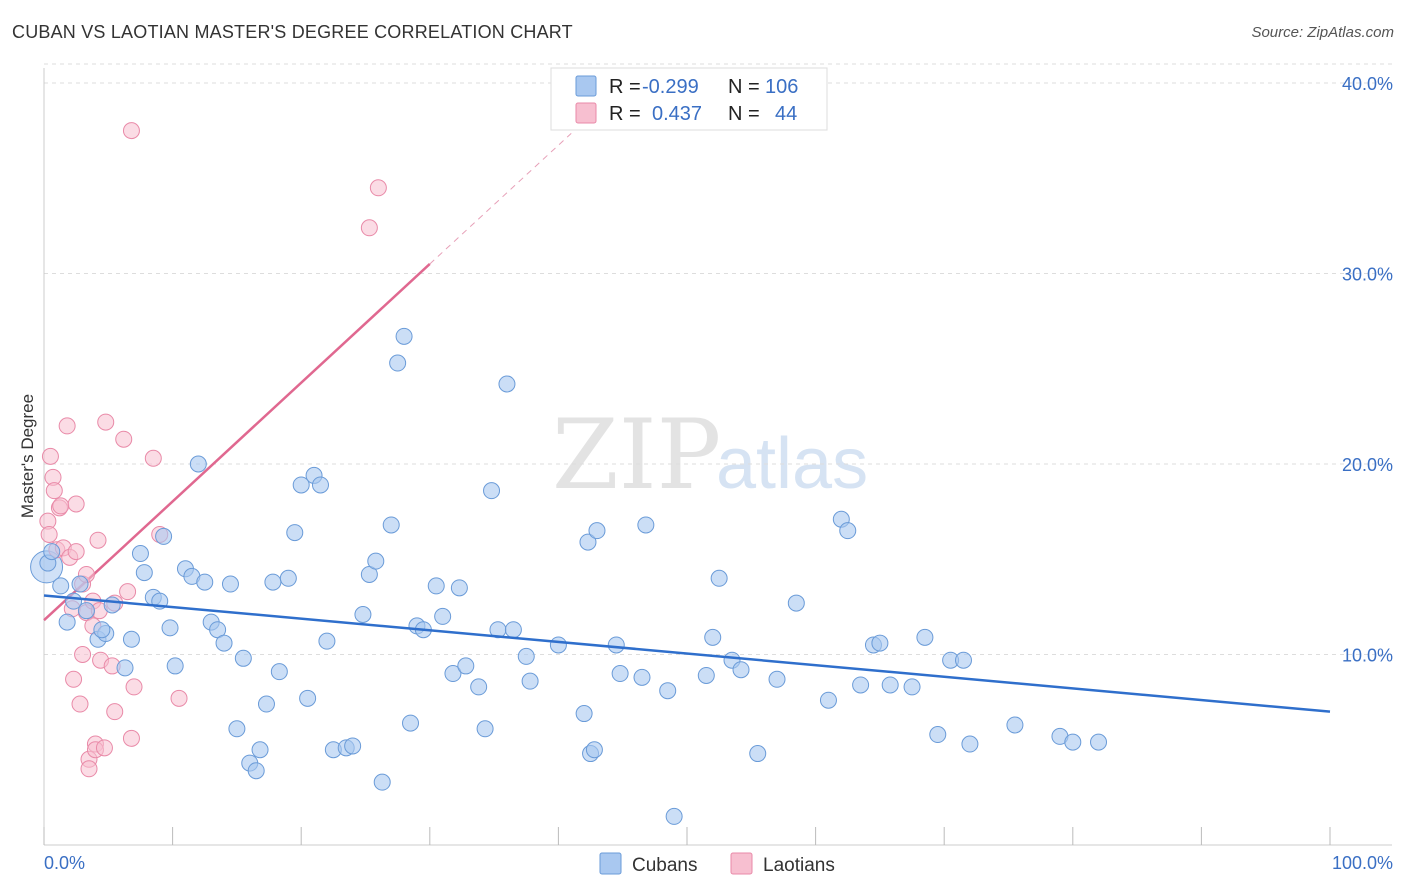  Describe the element at coordinates (781, 87) in the screenshot. I see `legend-n-value-cubans: 106` at that location.